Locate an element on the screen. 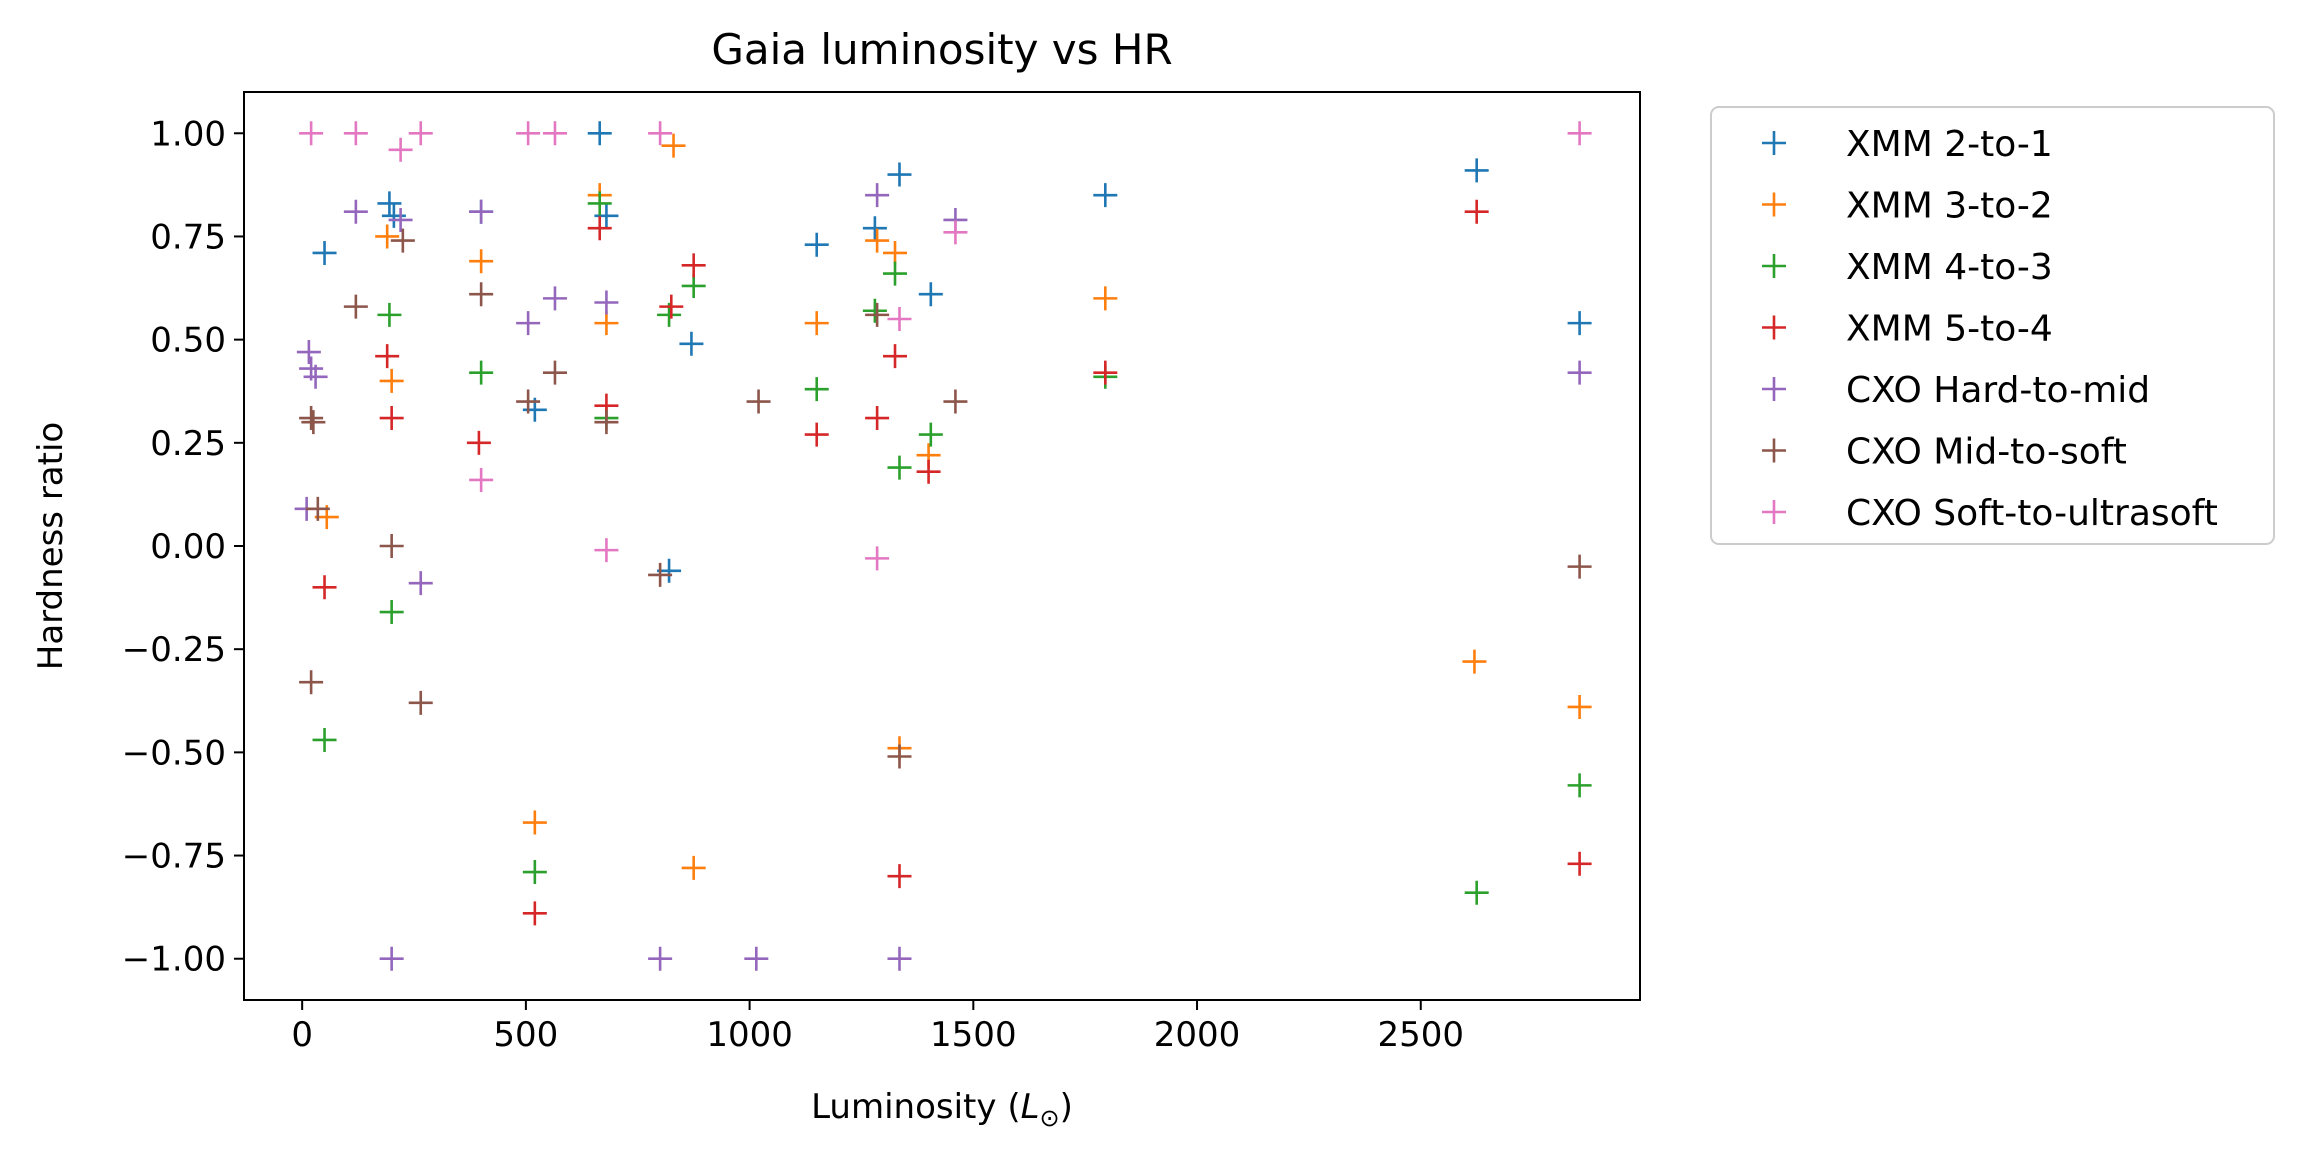 The width and height of the screenshot is (2321, 1158). x-tick-label: 2500 is located at coordinates (1420, 1035).